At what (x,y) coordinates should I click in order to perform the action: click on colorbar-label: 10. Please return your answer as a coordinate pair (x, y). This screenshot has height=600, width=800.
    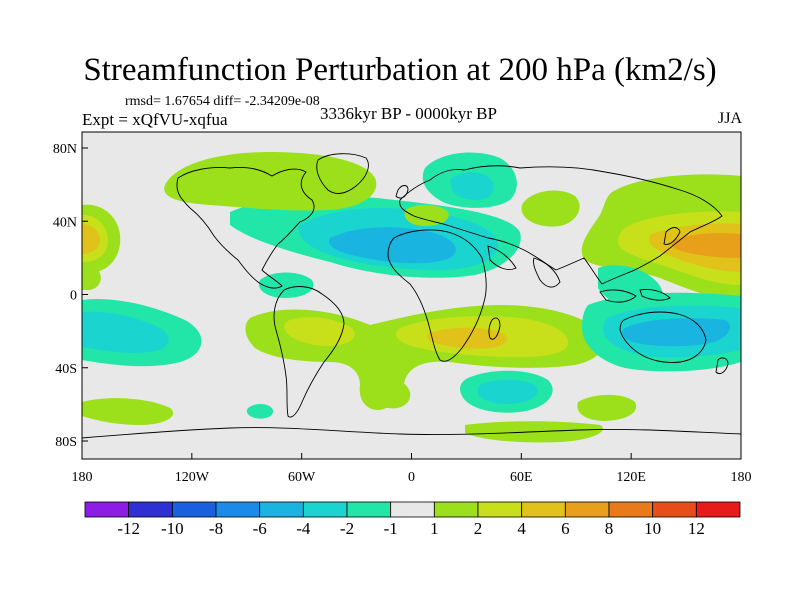
    Looking at the image, I should click on (652, 528).